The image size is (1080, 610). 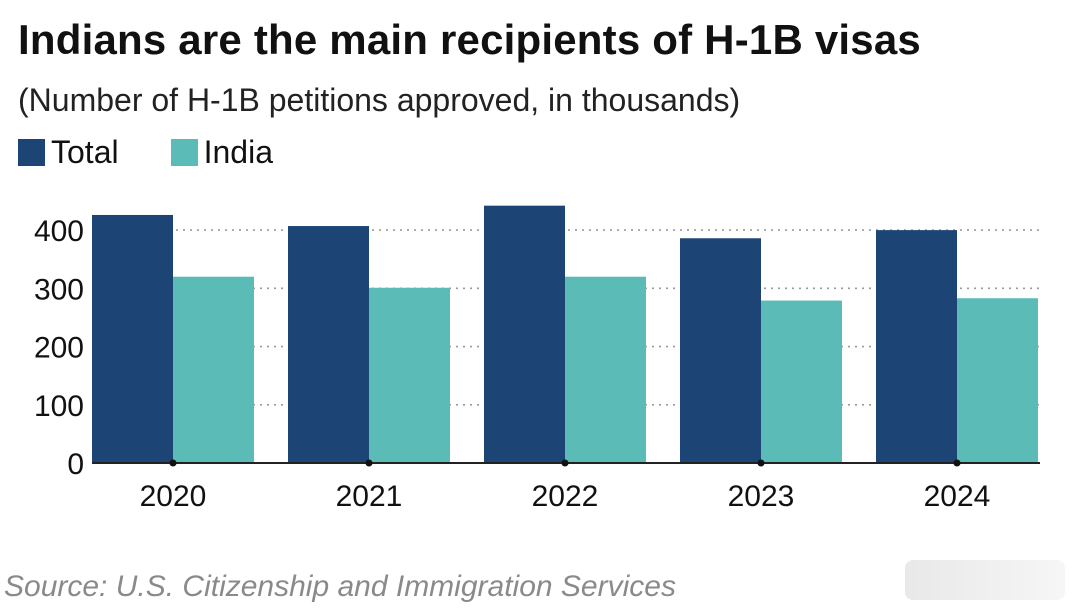 I want to click on bar-total-2022, so click(x=524, y=334).